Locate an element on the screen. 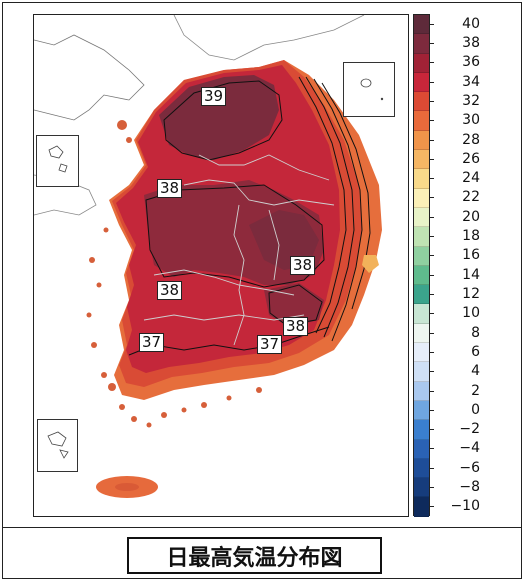 The image size is (526, 583). temperature-colorbar is located at coordinates (421, 265).